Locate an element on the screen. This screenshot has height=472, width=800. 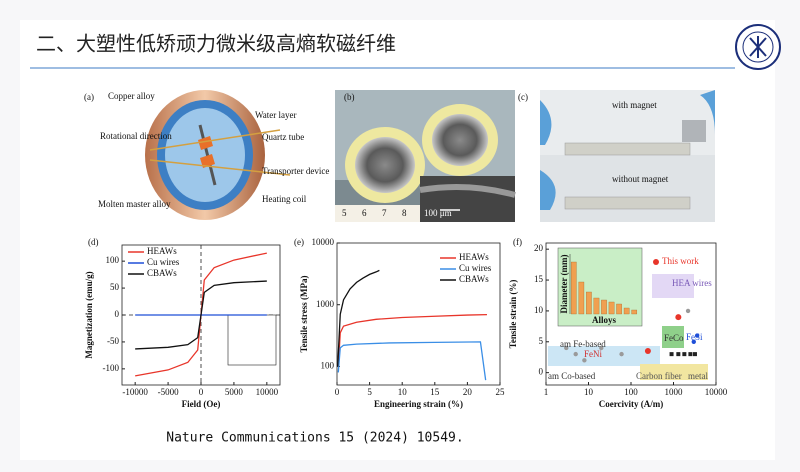
x-tick-label: 15 is located at coordinates (435, 392).